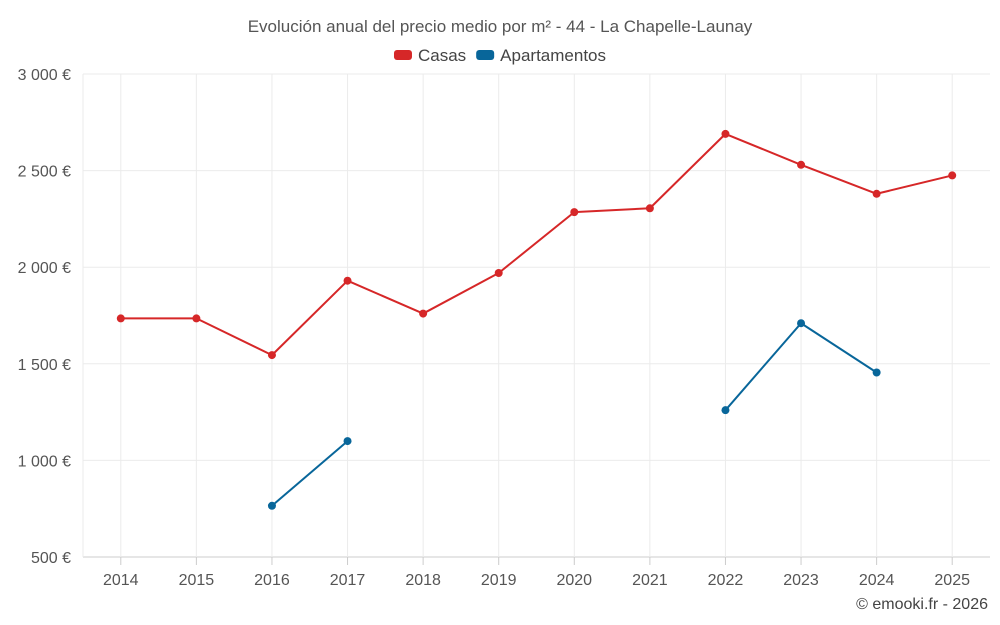 The width and height of the screenshot is (1000, 625). What do you see at coordinates (952, 580) in the screenshot?
I see `x-tick-label: 2025` at bounding box center [952, 580].